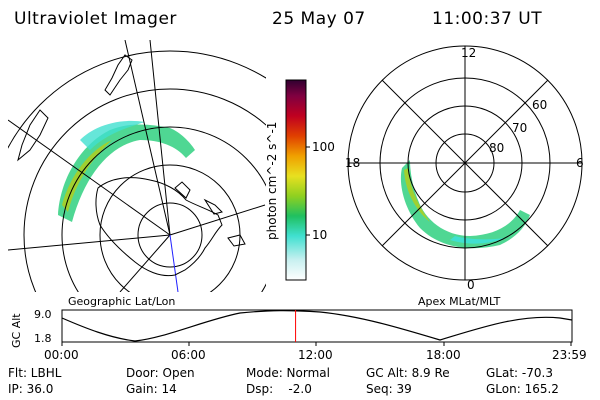 The width and height of the screenshot is (600, 400). Describe the element at coordinates (126, 173) in the screenshot. I see `aurora-oval-left` at that location.